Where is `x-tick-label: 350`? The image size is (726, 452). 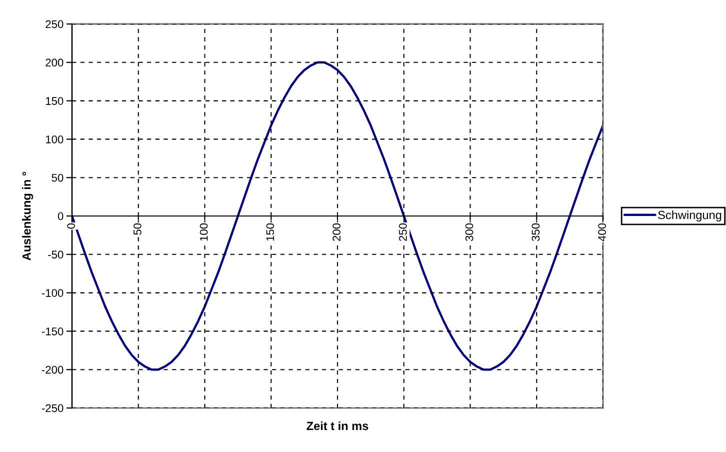
x-tick-label: 350 is located at coordinates (536, 232).